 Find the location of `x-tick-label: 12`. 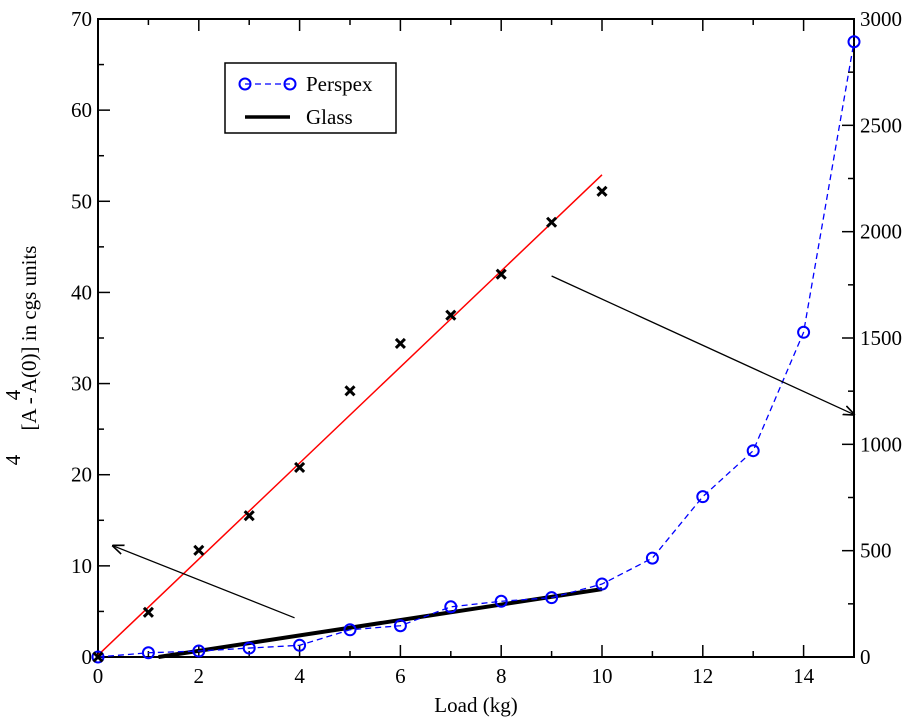

x-tick-label: 12 is located at coordinates (702, 676).